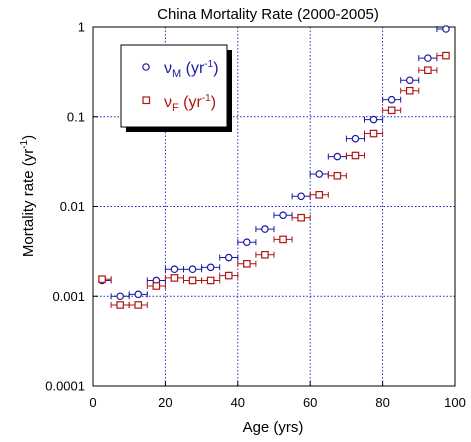  I want to click on legend-marker-female, so click(146, 100).